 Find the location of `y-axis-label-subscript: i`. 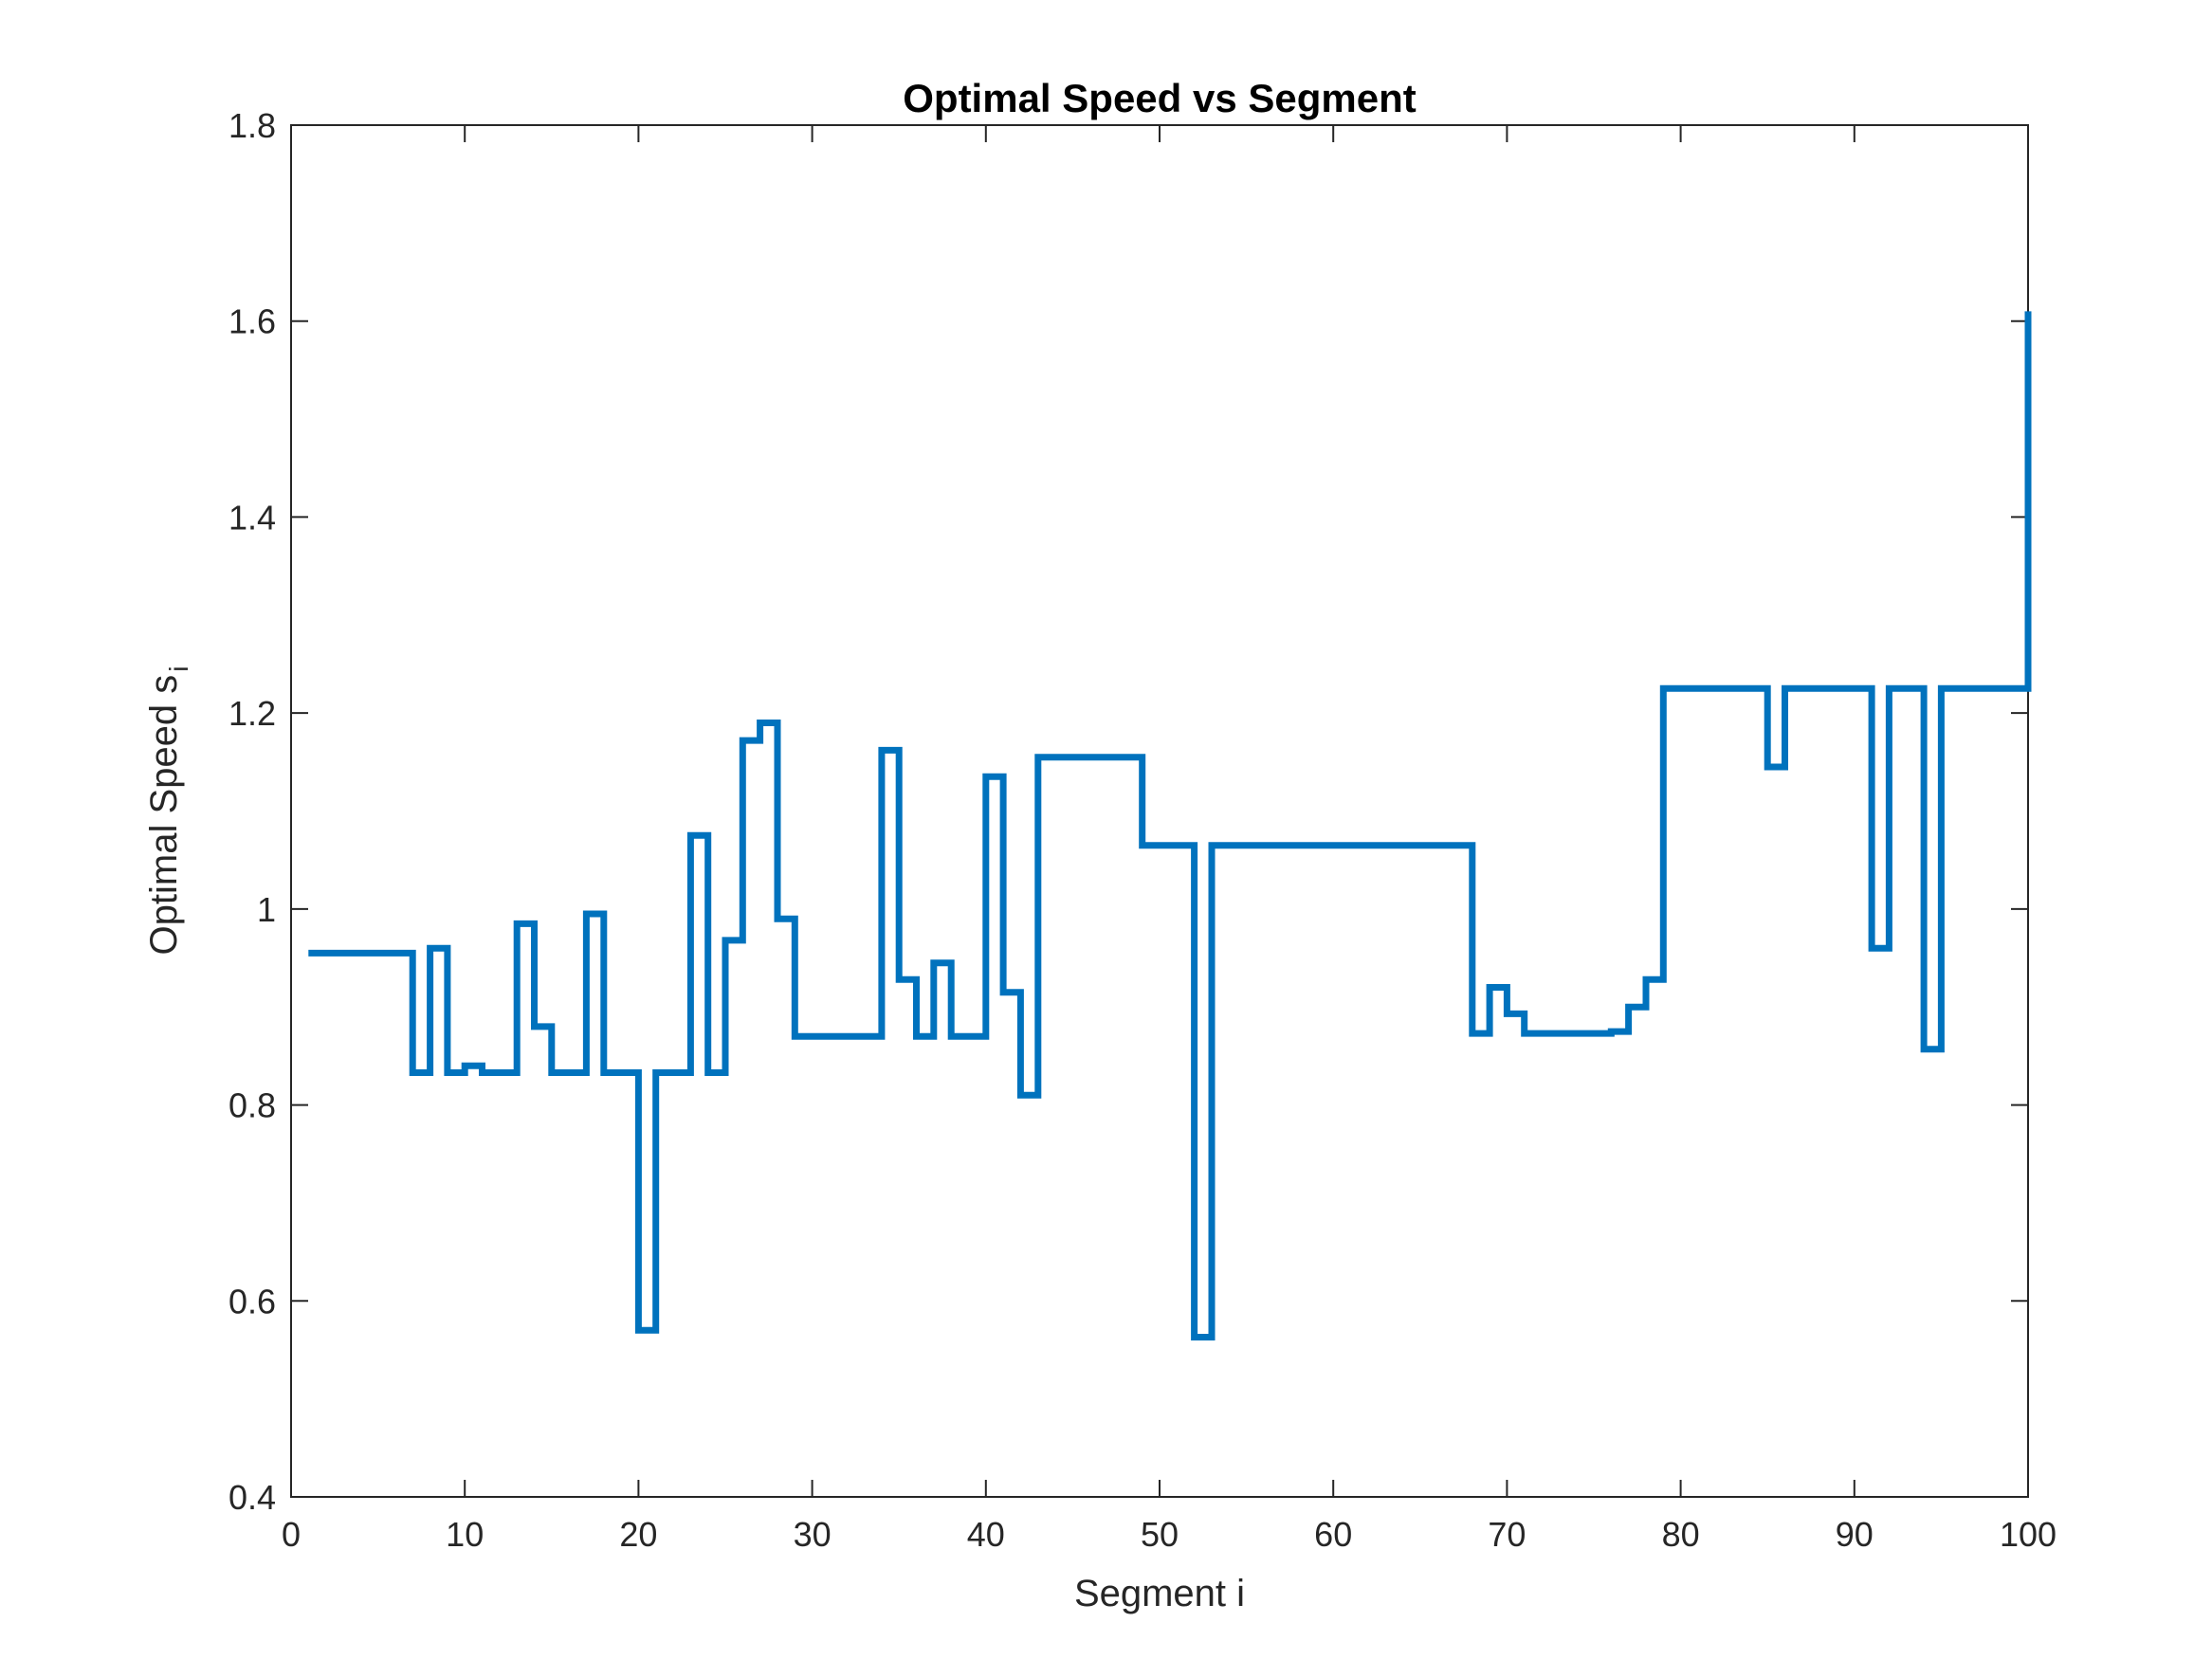

y-axis-label-subscript: i is located at coordinates (178, 669).